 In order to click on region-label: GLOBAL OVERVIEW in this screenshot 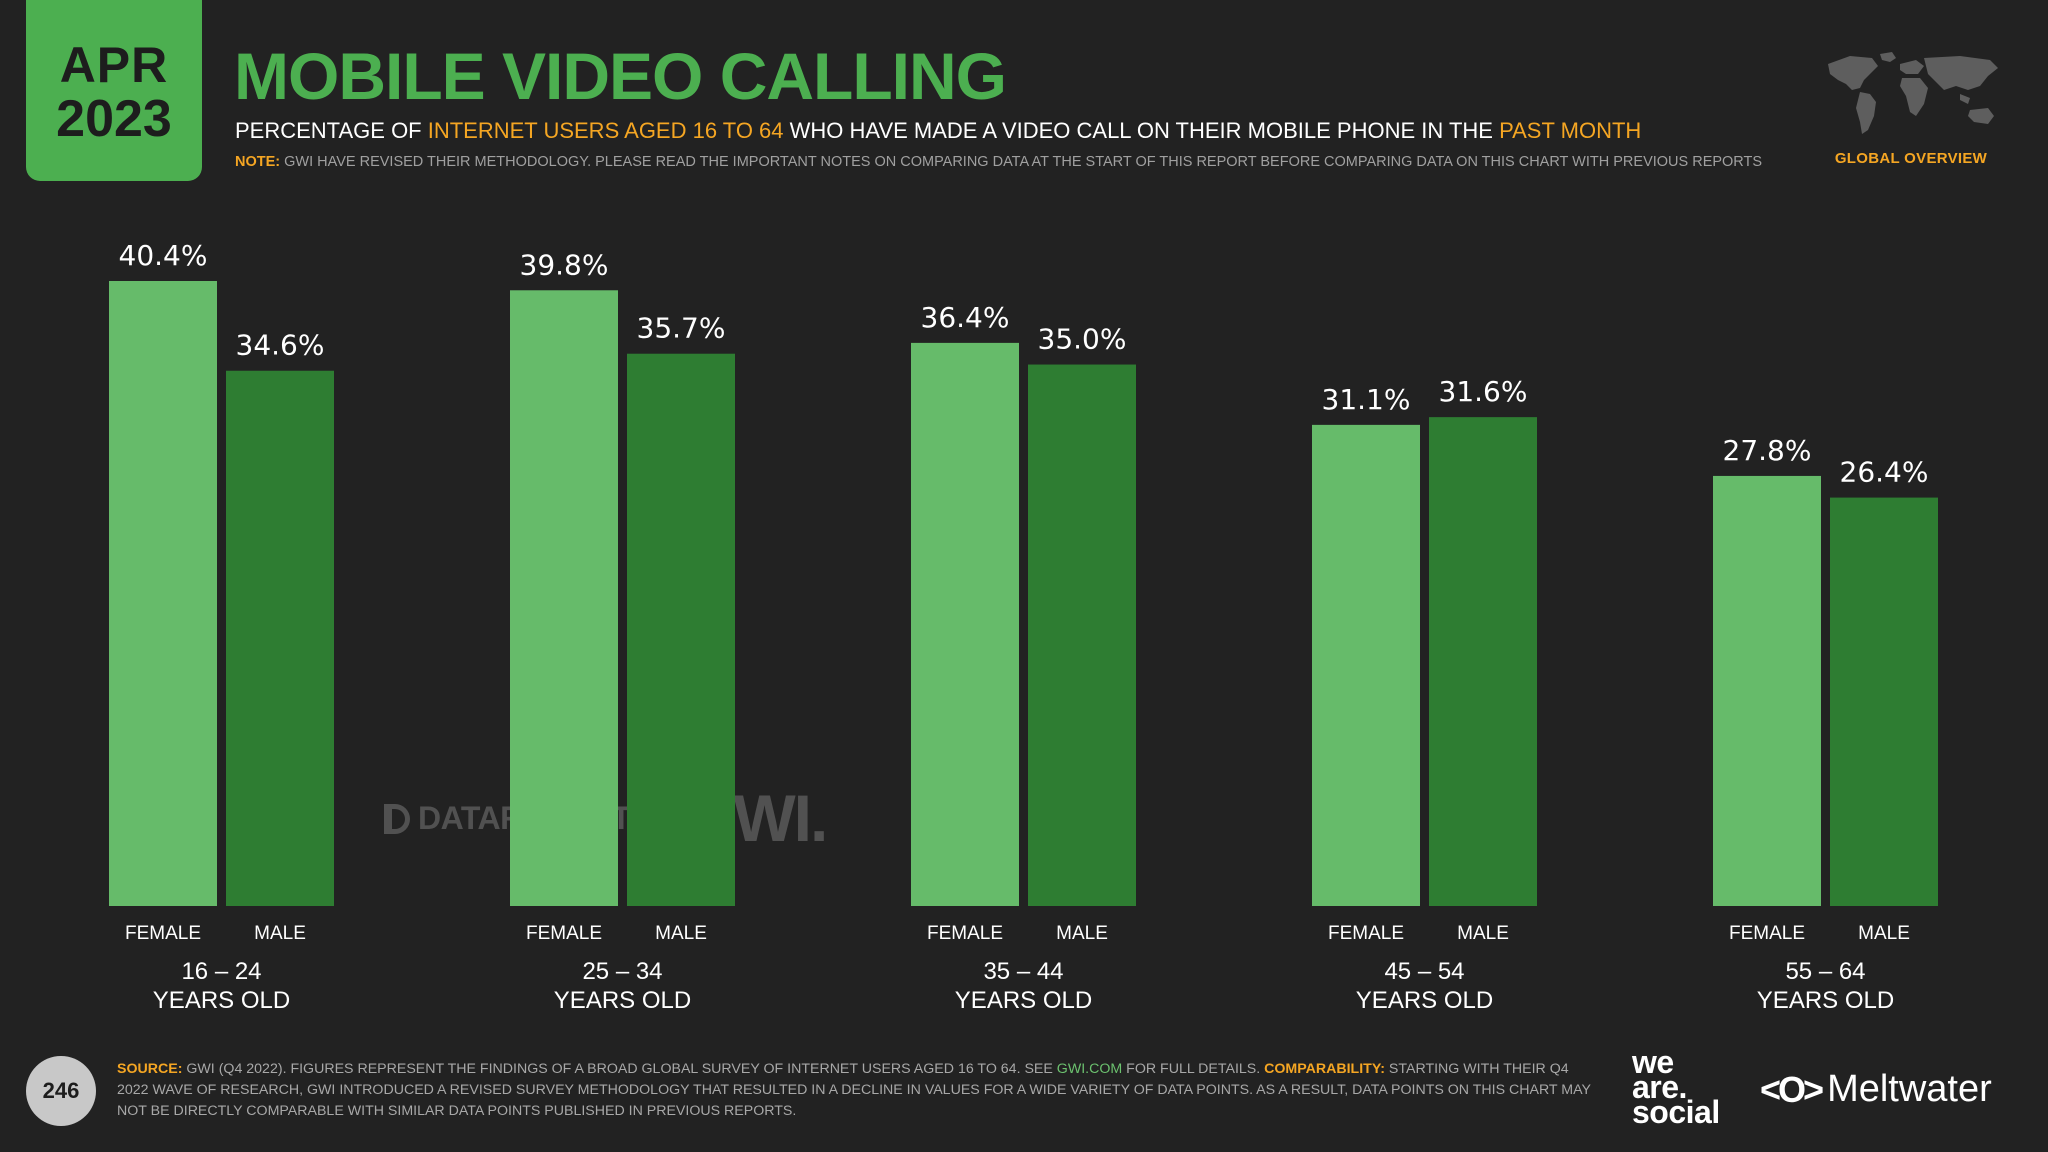, I will do `click(1911, 158)`.